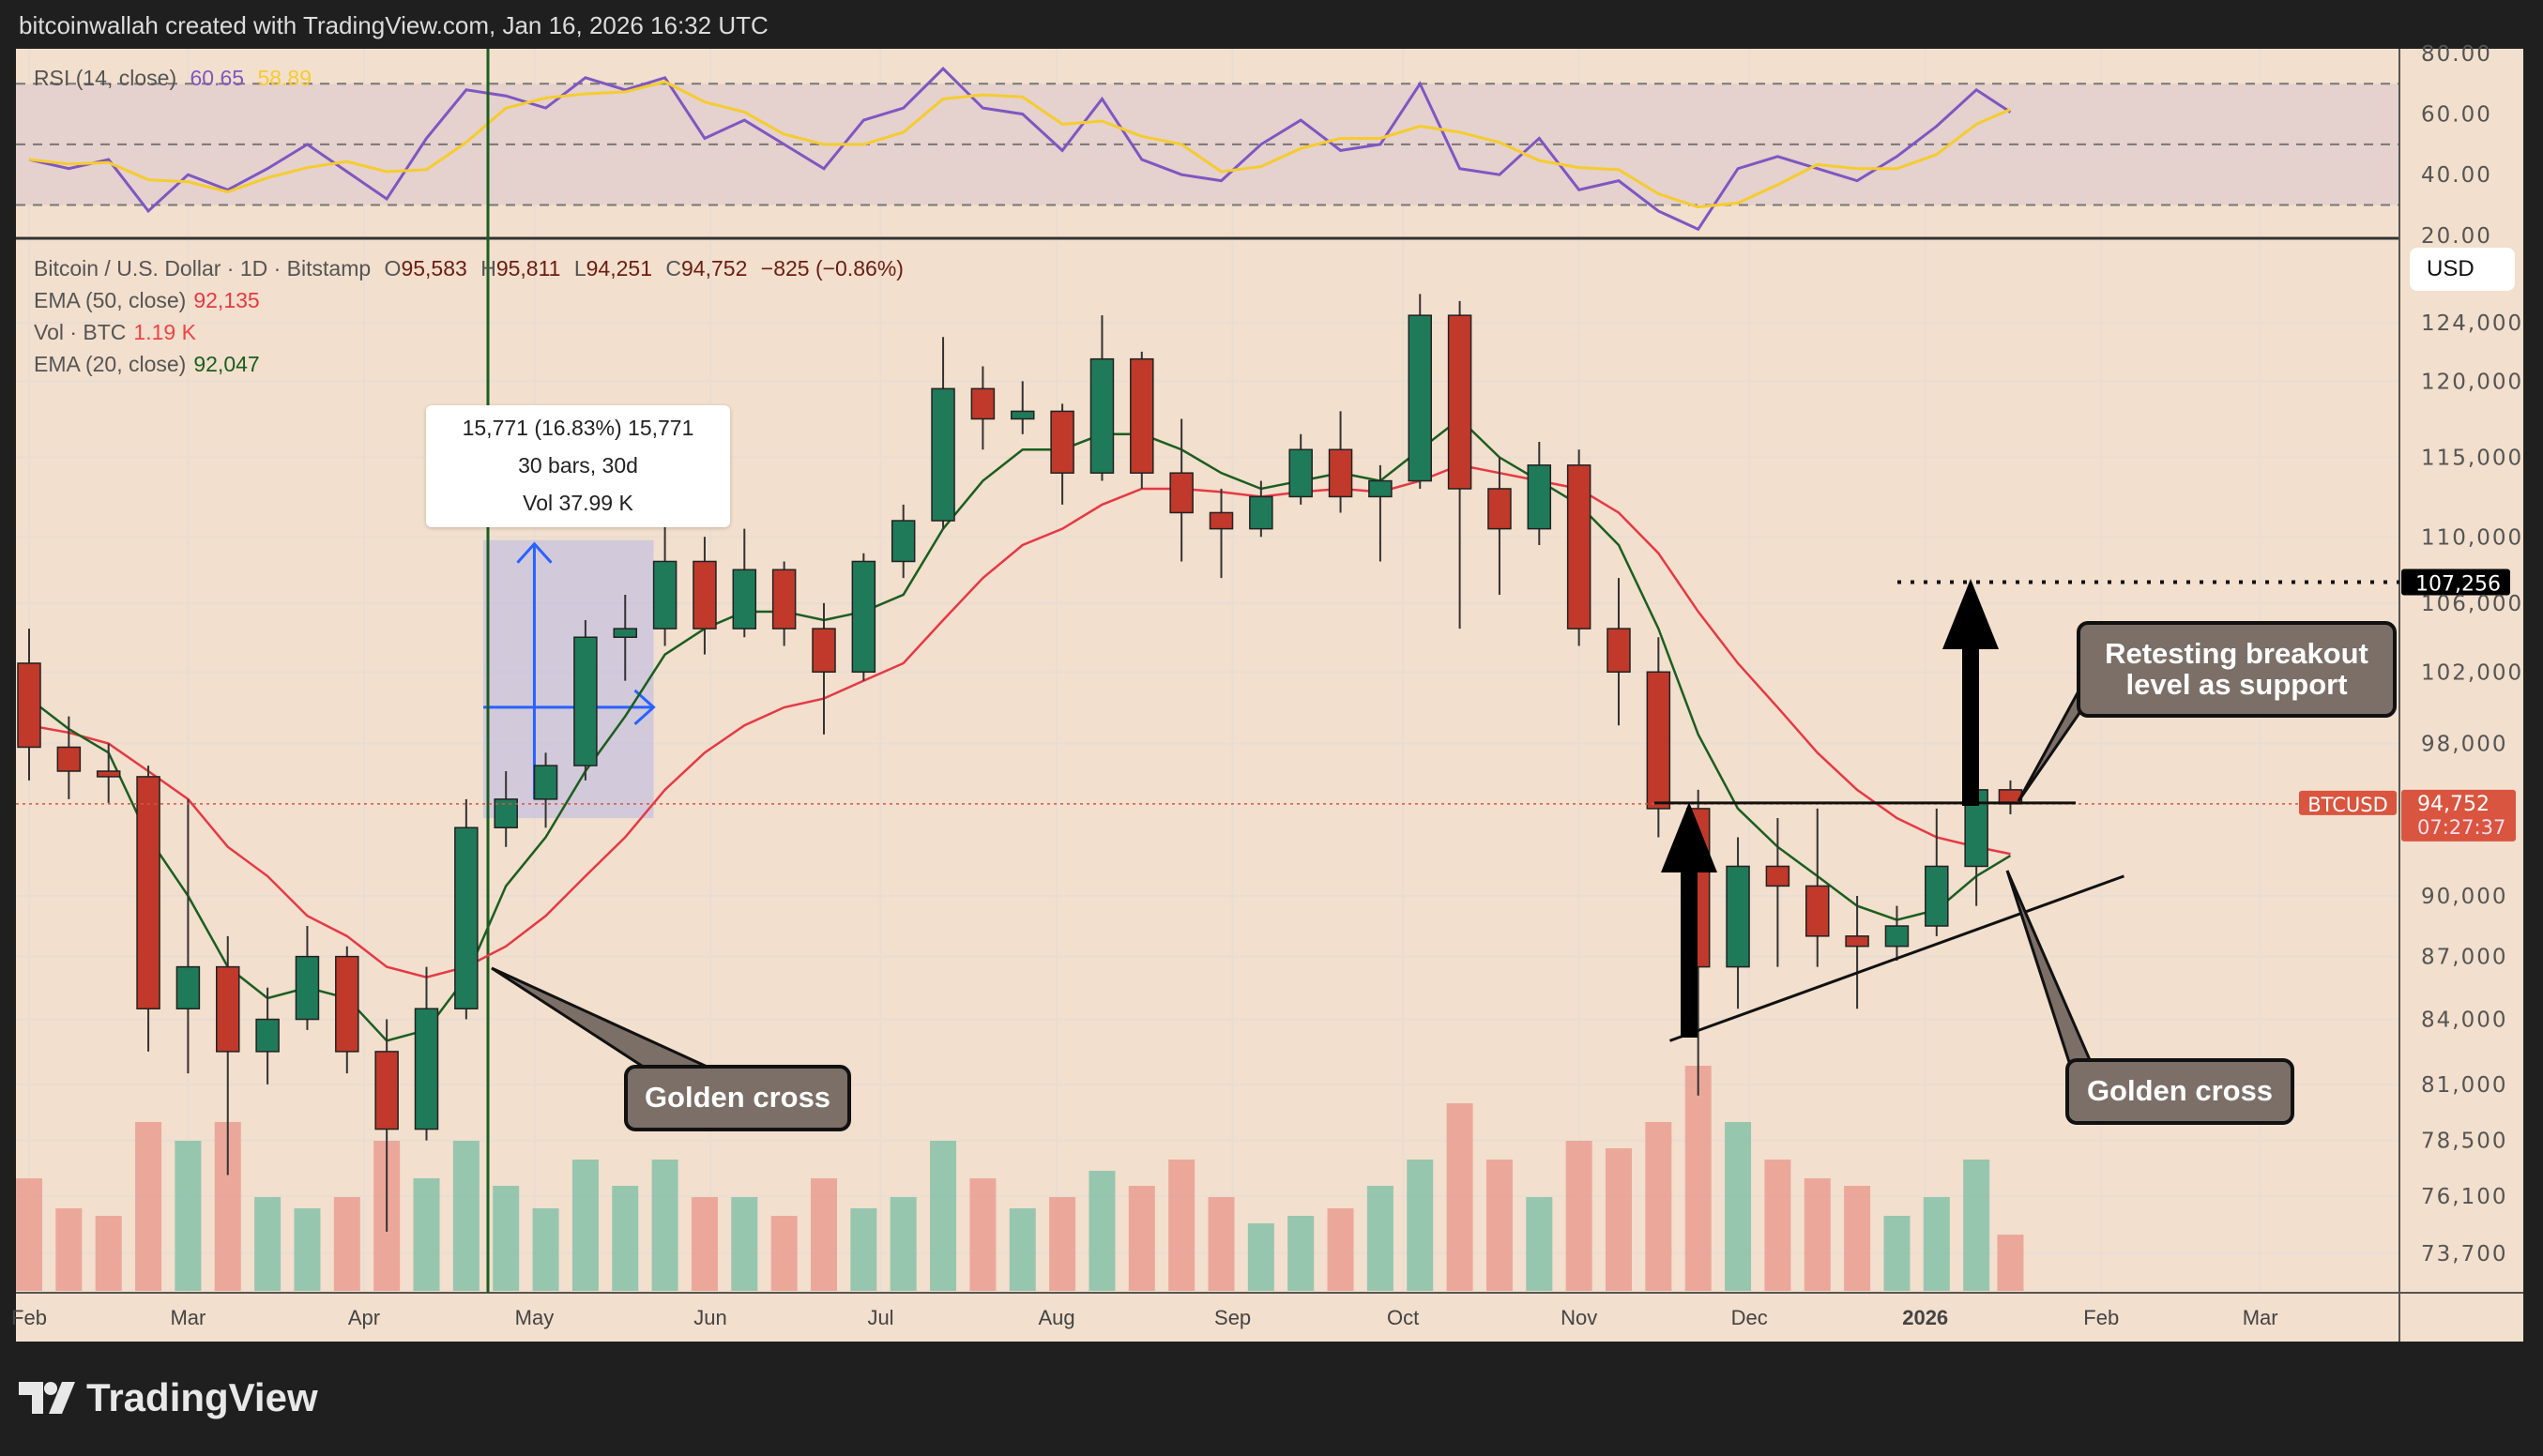 The height and width of the screenshot is (1456, 2543). I want to click on open-label: O, so click(393, 268).